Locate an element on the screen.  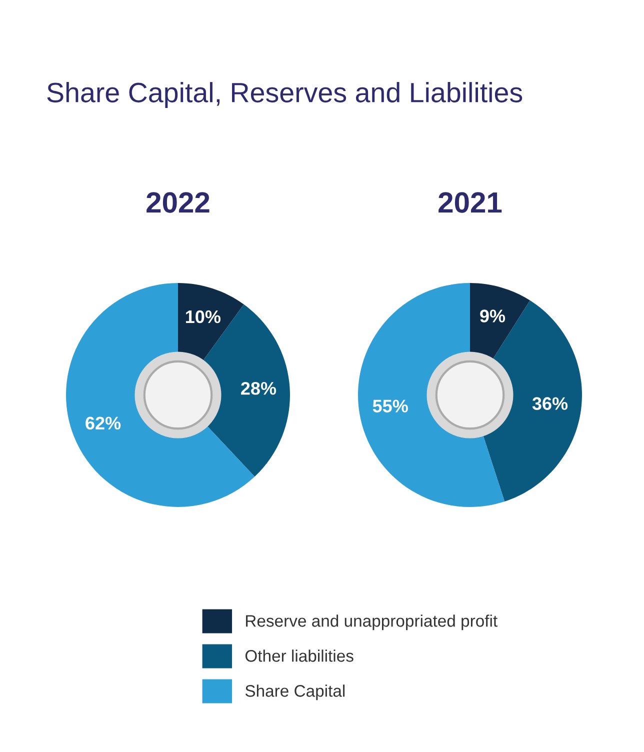
data-label: 55% is located at coordinates (390, 406).